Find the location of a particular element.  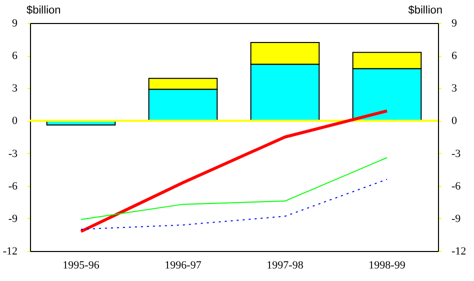

y-tick-label: -9 is located at coordinates (13, 218).